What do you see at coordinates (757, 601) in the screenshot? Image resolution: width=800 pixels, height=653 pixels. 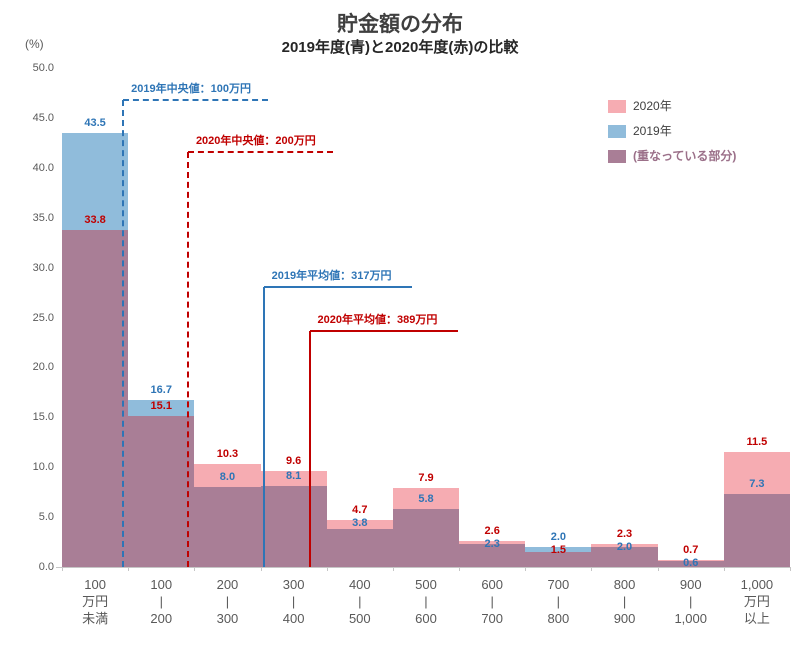 I see `x-category-label: 1,000 万円 以上` at bounding box center [757, 601].